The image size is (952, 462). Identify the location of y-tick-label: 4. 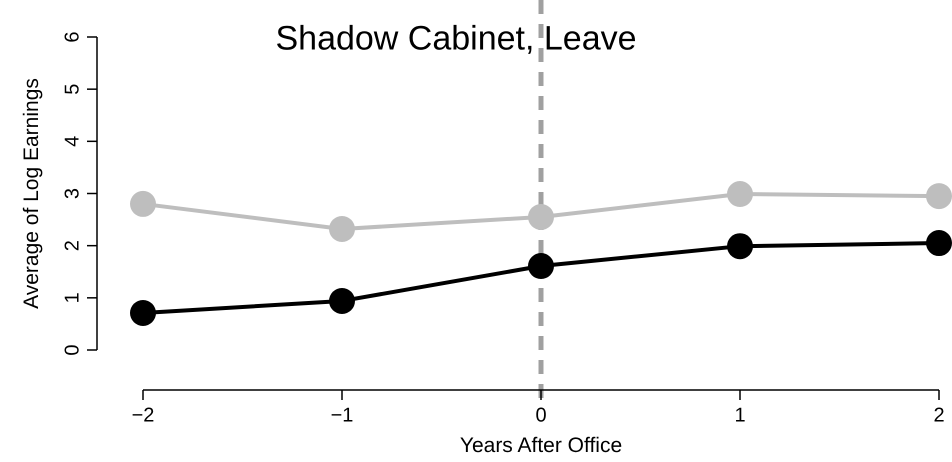
(73, 141).